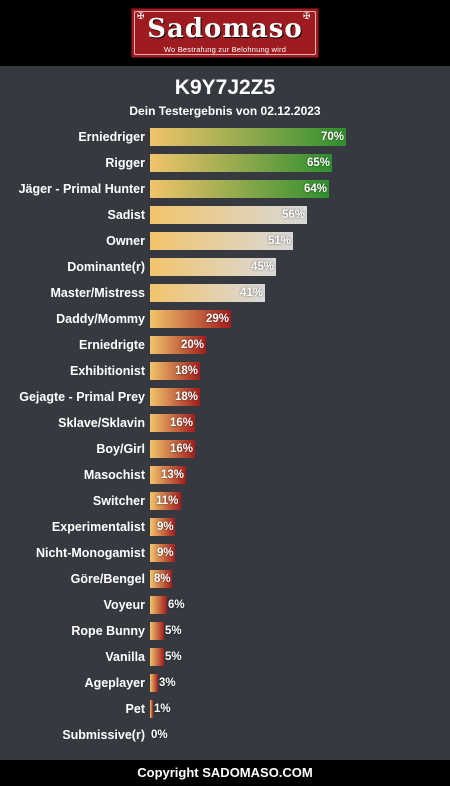 The width and height of the screenshot is (450, 786). Describe the element at coordinates (225, 657) in the screenshot. I see `bar-row: Vanilla 5%` at that location.